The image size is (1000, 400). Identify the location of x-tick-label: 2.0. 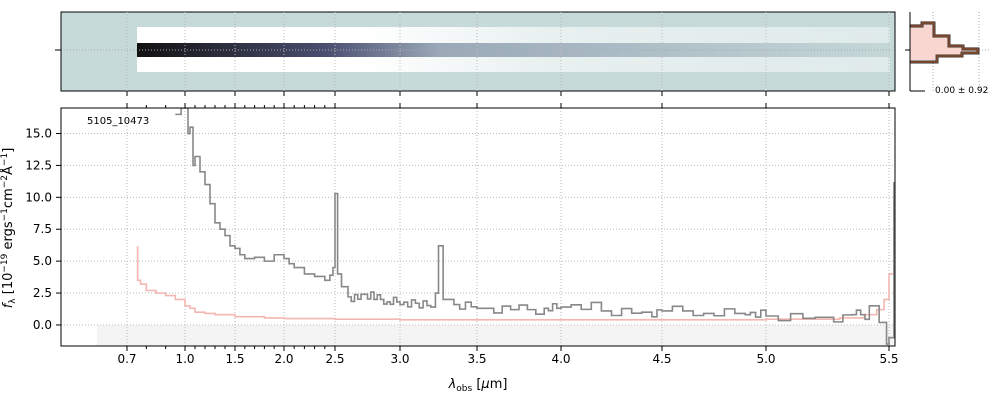
(283, 359).